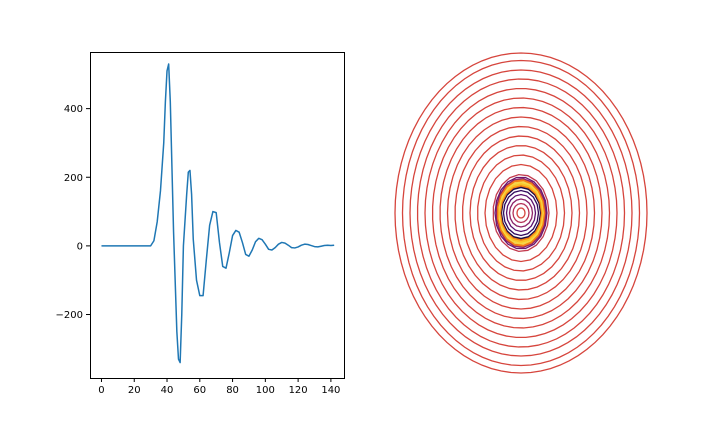 The image size is (720, 432). I want to click on y-axis: −200 0 200 400, so click(73, 212).